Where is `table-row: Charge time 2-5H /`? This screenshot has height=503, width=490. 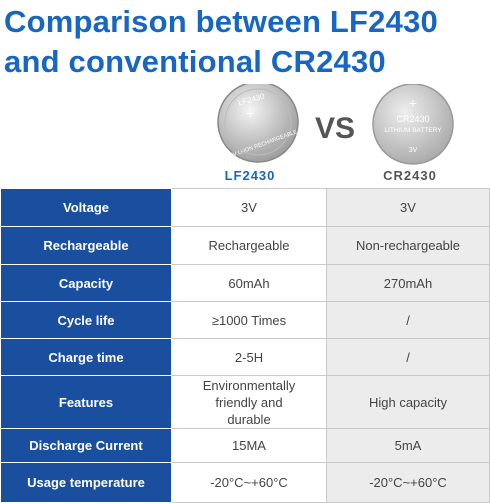
table-row: Charge time 2-5H / is located at coordinates (245, 357).